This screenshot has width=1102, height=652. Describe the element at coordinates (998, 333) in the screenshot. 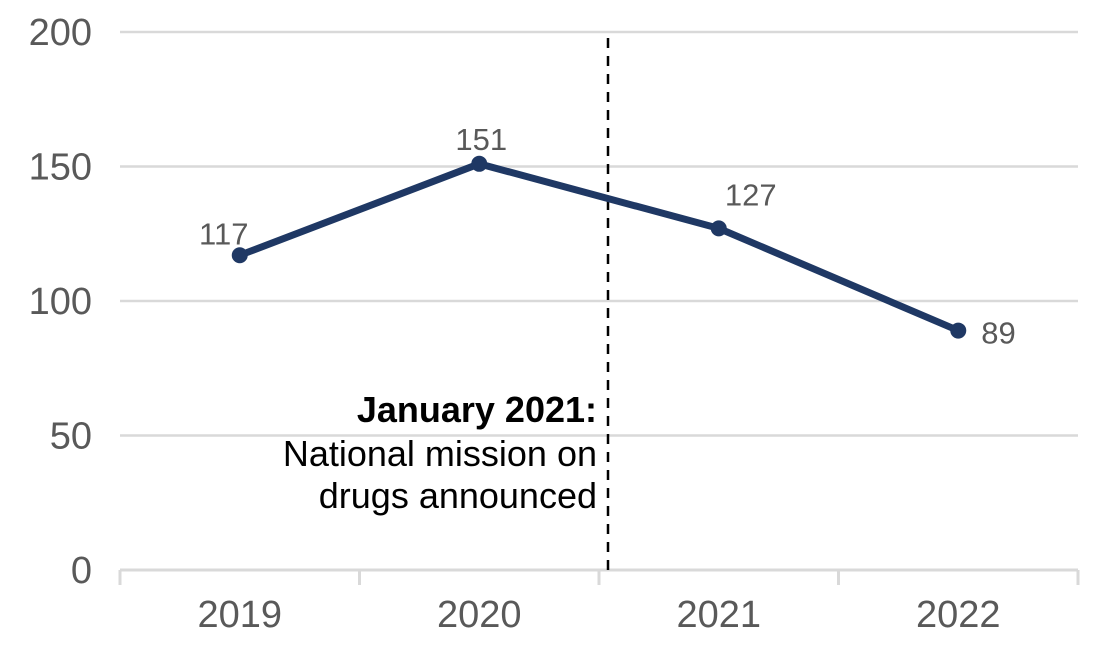

I see `data-point-label: 89` at that location.